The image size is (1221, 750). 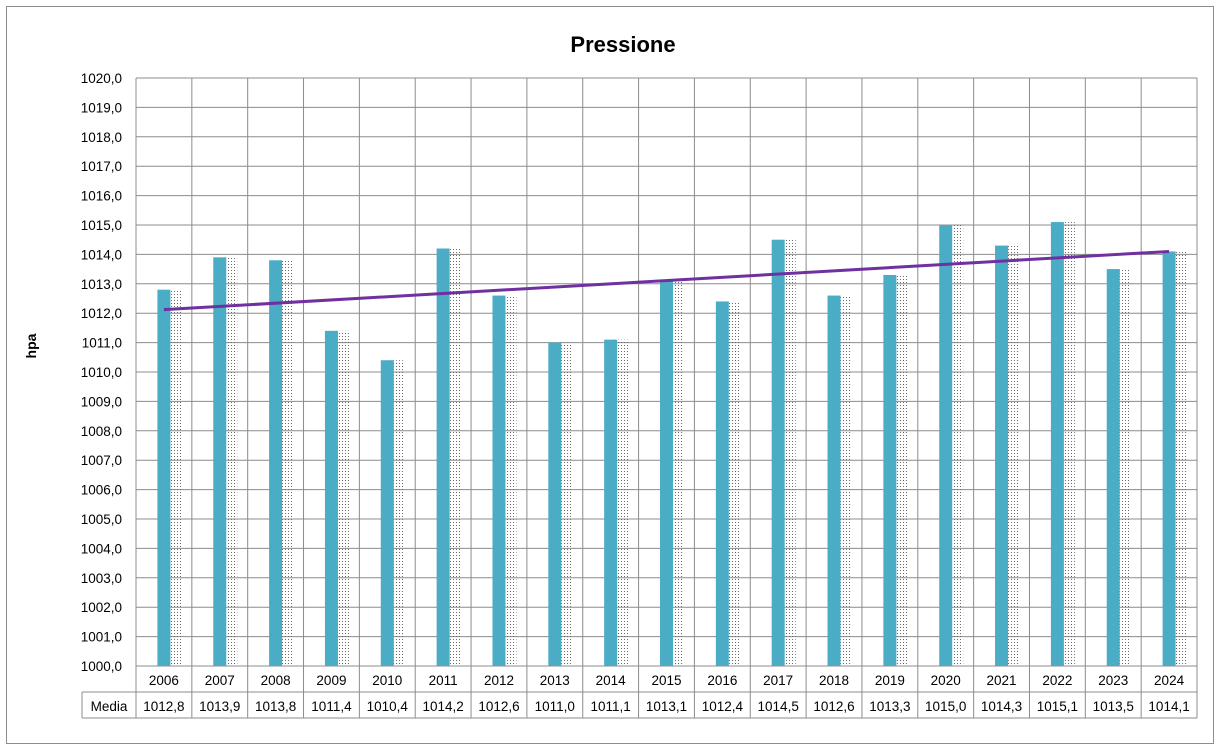 I want to click on y-tick-label: 1009,0, so click(x=101, y=401).